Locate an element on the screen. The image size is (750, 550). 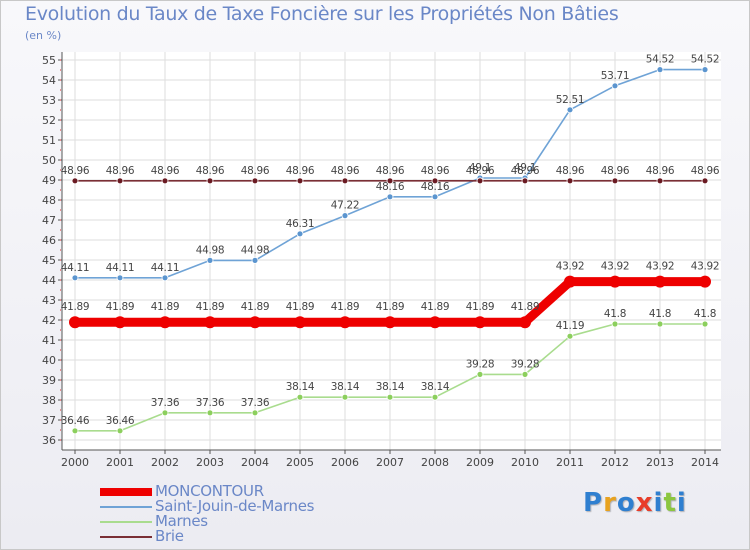
data-label-saint-jouin-de-marnes-2010: 49.1 is located at coordinates (525, 168).